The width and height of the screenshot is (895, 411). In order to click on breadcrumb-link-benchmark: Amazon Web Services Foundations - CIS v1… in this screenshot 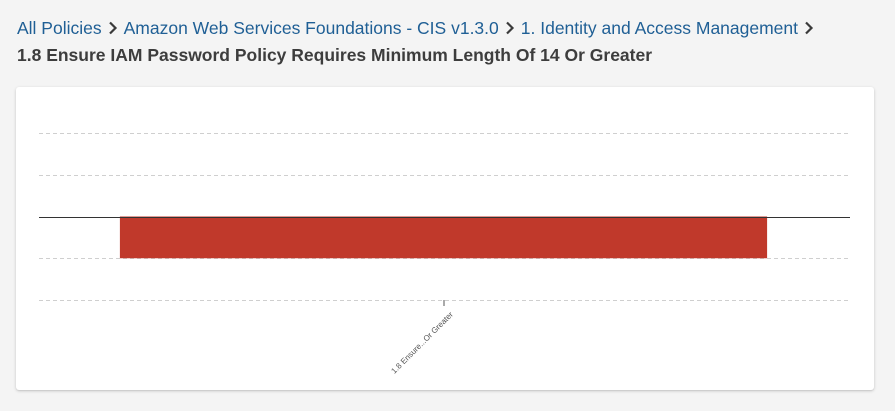, I will do `click(311, 27)`.